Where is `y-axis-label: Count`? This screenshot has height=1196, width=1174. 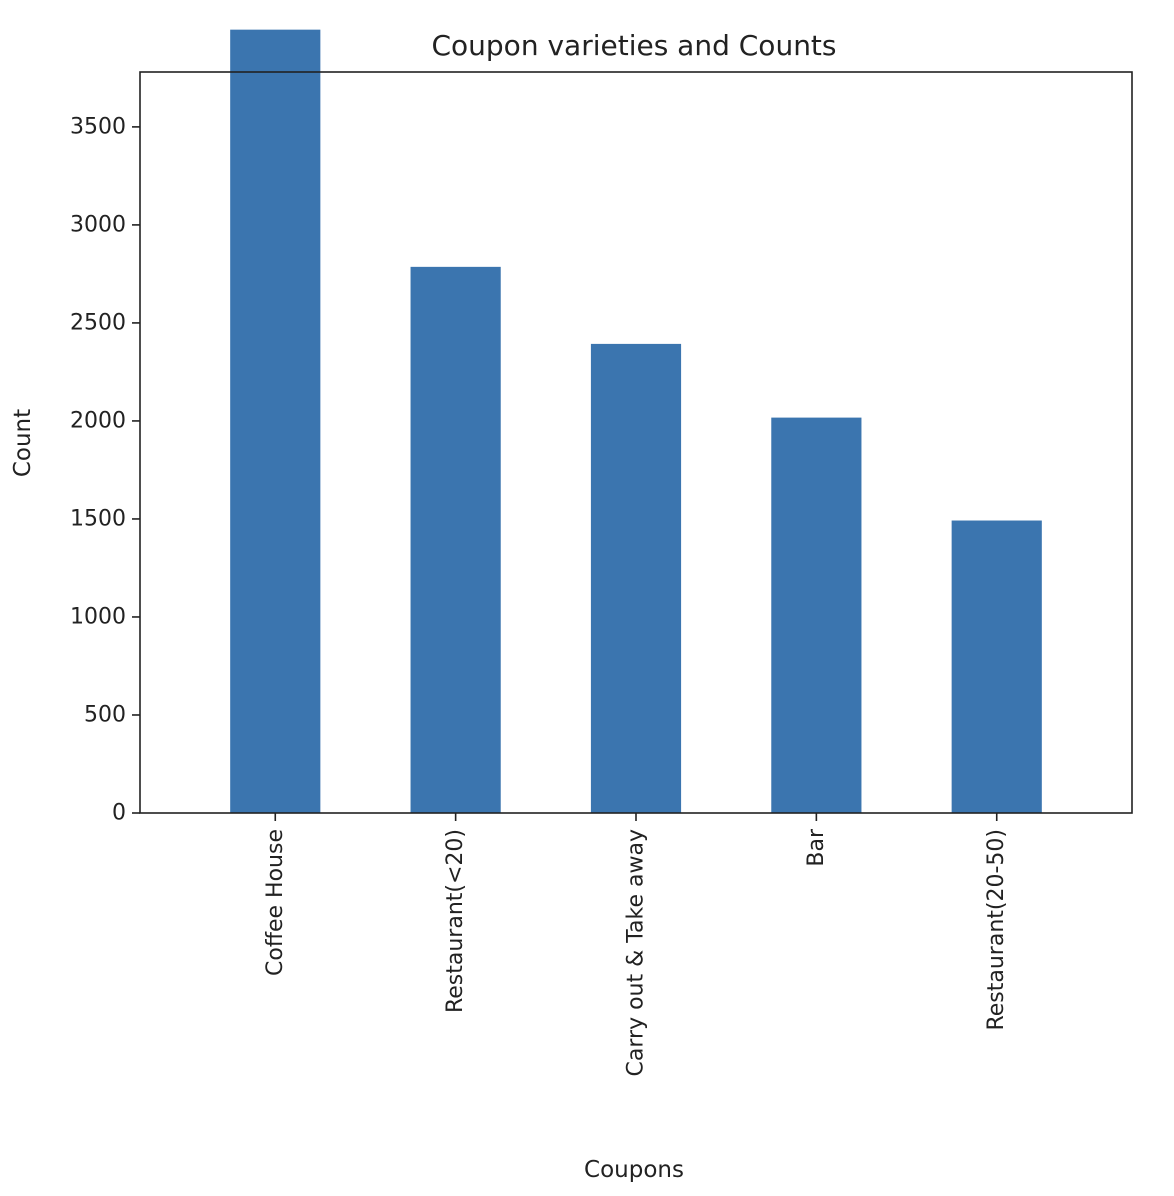 y-axis-label: Count is located at coordinates (23, 443).